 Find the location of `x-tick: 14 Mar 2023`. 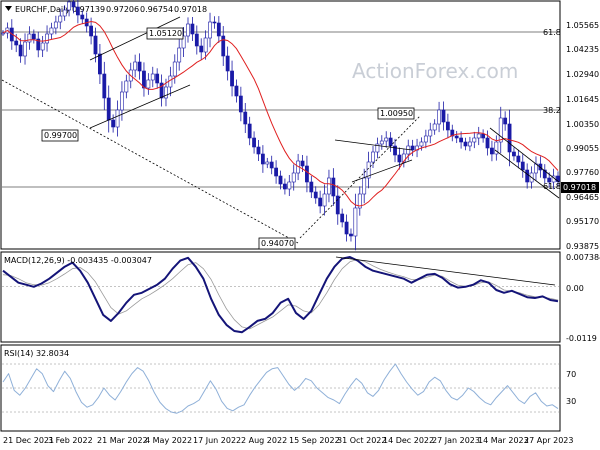

x-tick: 14 Mar 2023 is located at coordinates (503, 440).